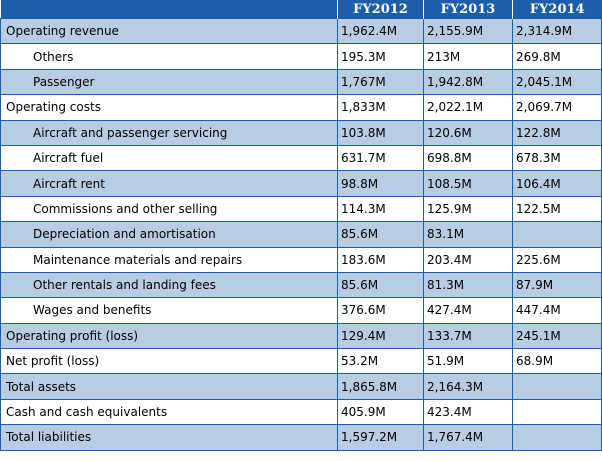 This screenshot has height=461, width=602. Describe the element at coordinates (557, 209) in the screenshot. I see `value-cell-fy2014: 122.5M` at that location.